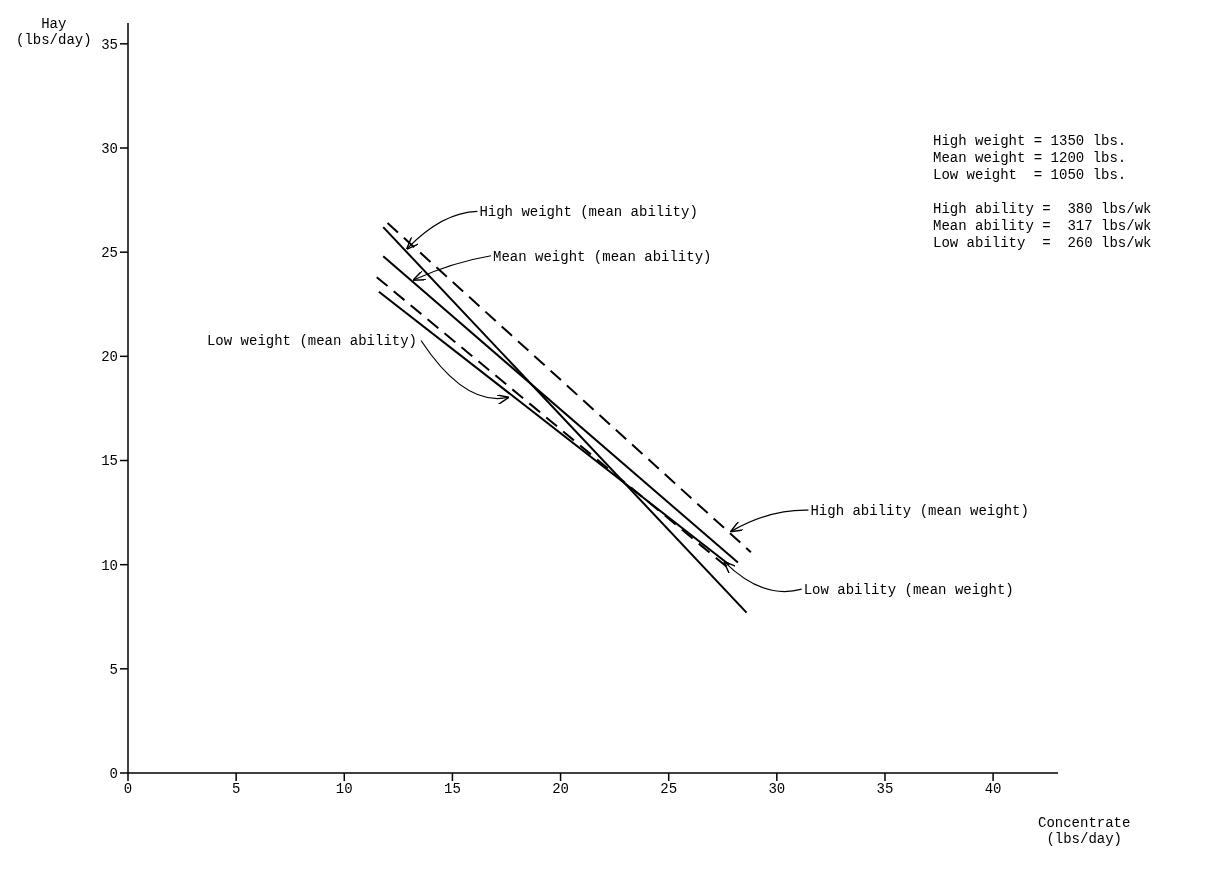  Describe the element at coordinates (1042, 226) in the screenshot. I see `annotation: Mean ability = 317 lbs/wk` at that location.